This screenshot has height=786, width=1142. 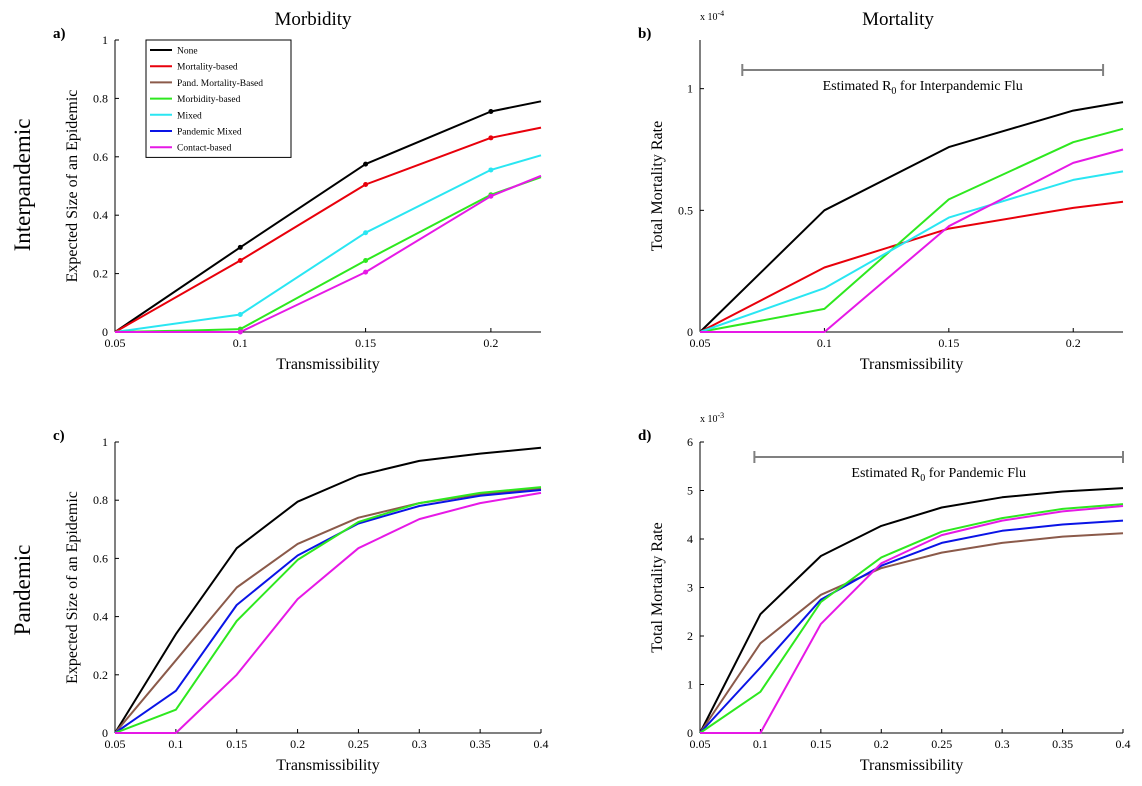 I want to click on series-line-pandemic-mixed, so click(x=911, y=626).